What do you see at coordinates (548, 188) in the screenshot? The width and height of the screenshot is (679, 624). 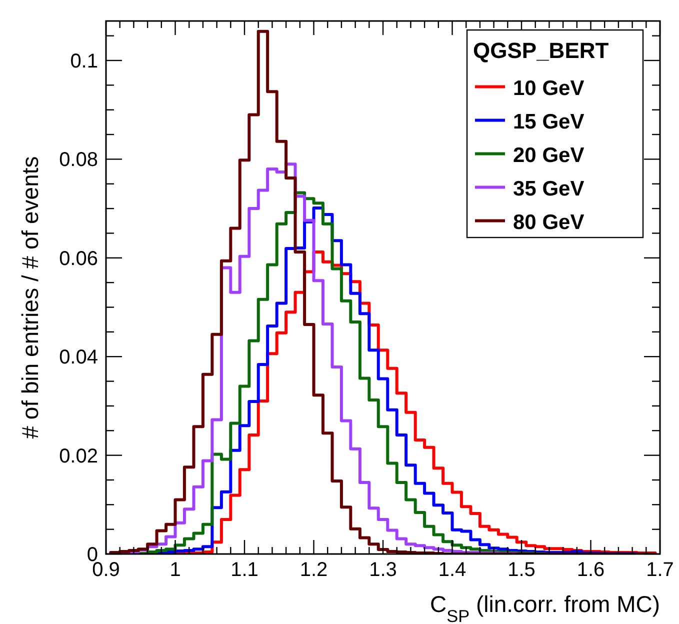 I see `legend-label: 35 GeV` at bounding box center [548, 188].